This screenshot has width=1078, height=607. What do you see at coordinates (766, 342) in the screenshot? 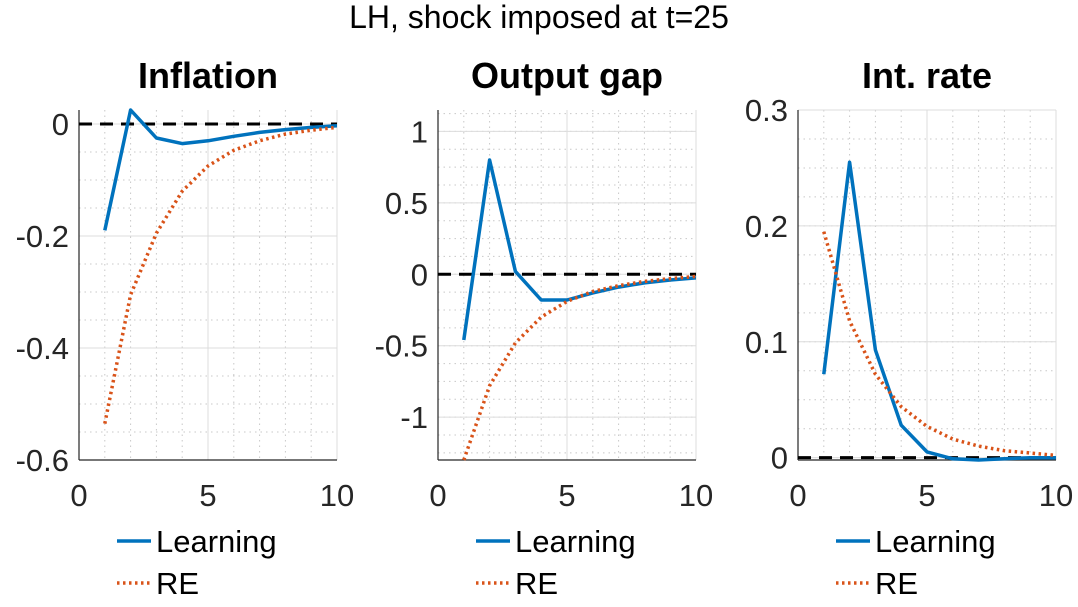
I see `y-tick-label: 0.1` at bounding box center [766, 342].